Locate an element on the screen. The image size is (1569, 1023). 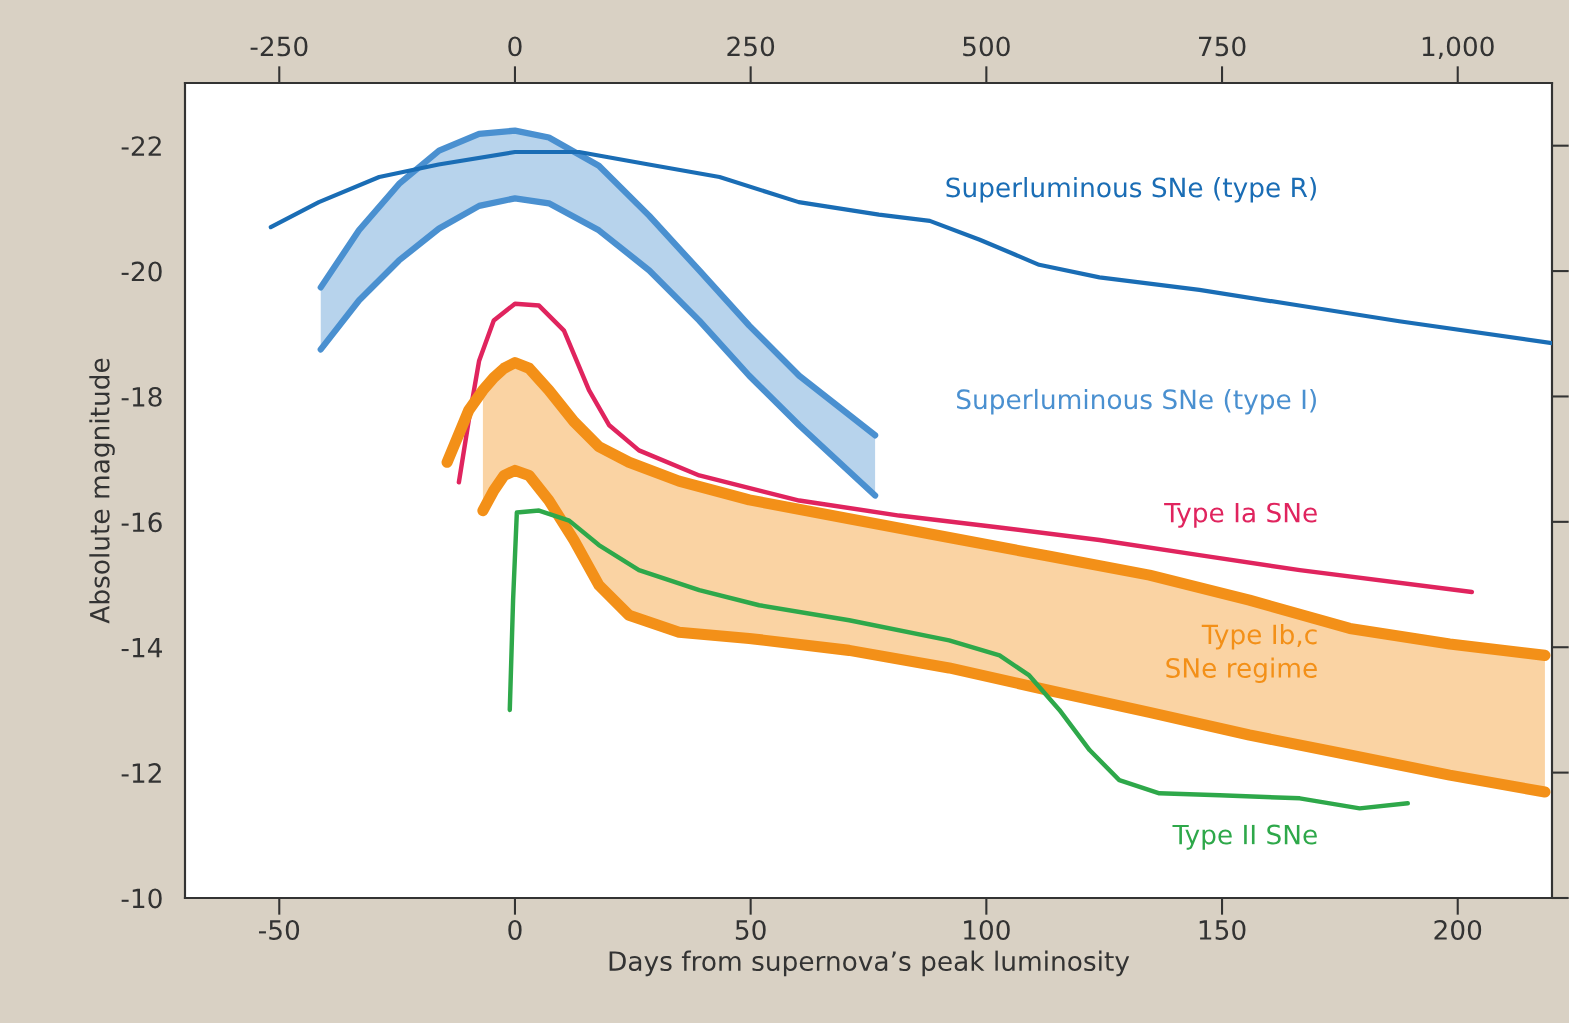
x2-tick-label: -250 is located at coordinates (279, 46).